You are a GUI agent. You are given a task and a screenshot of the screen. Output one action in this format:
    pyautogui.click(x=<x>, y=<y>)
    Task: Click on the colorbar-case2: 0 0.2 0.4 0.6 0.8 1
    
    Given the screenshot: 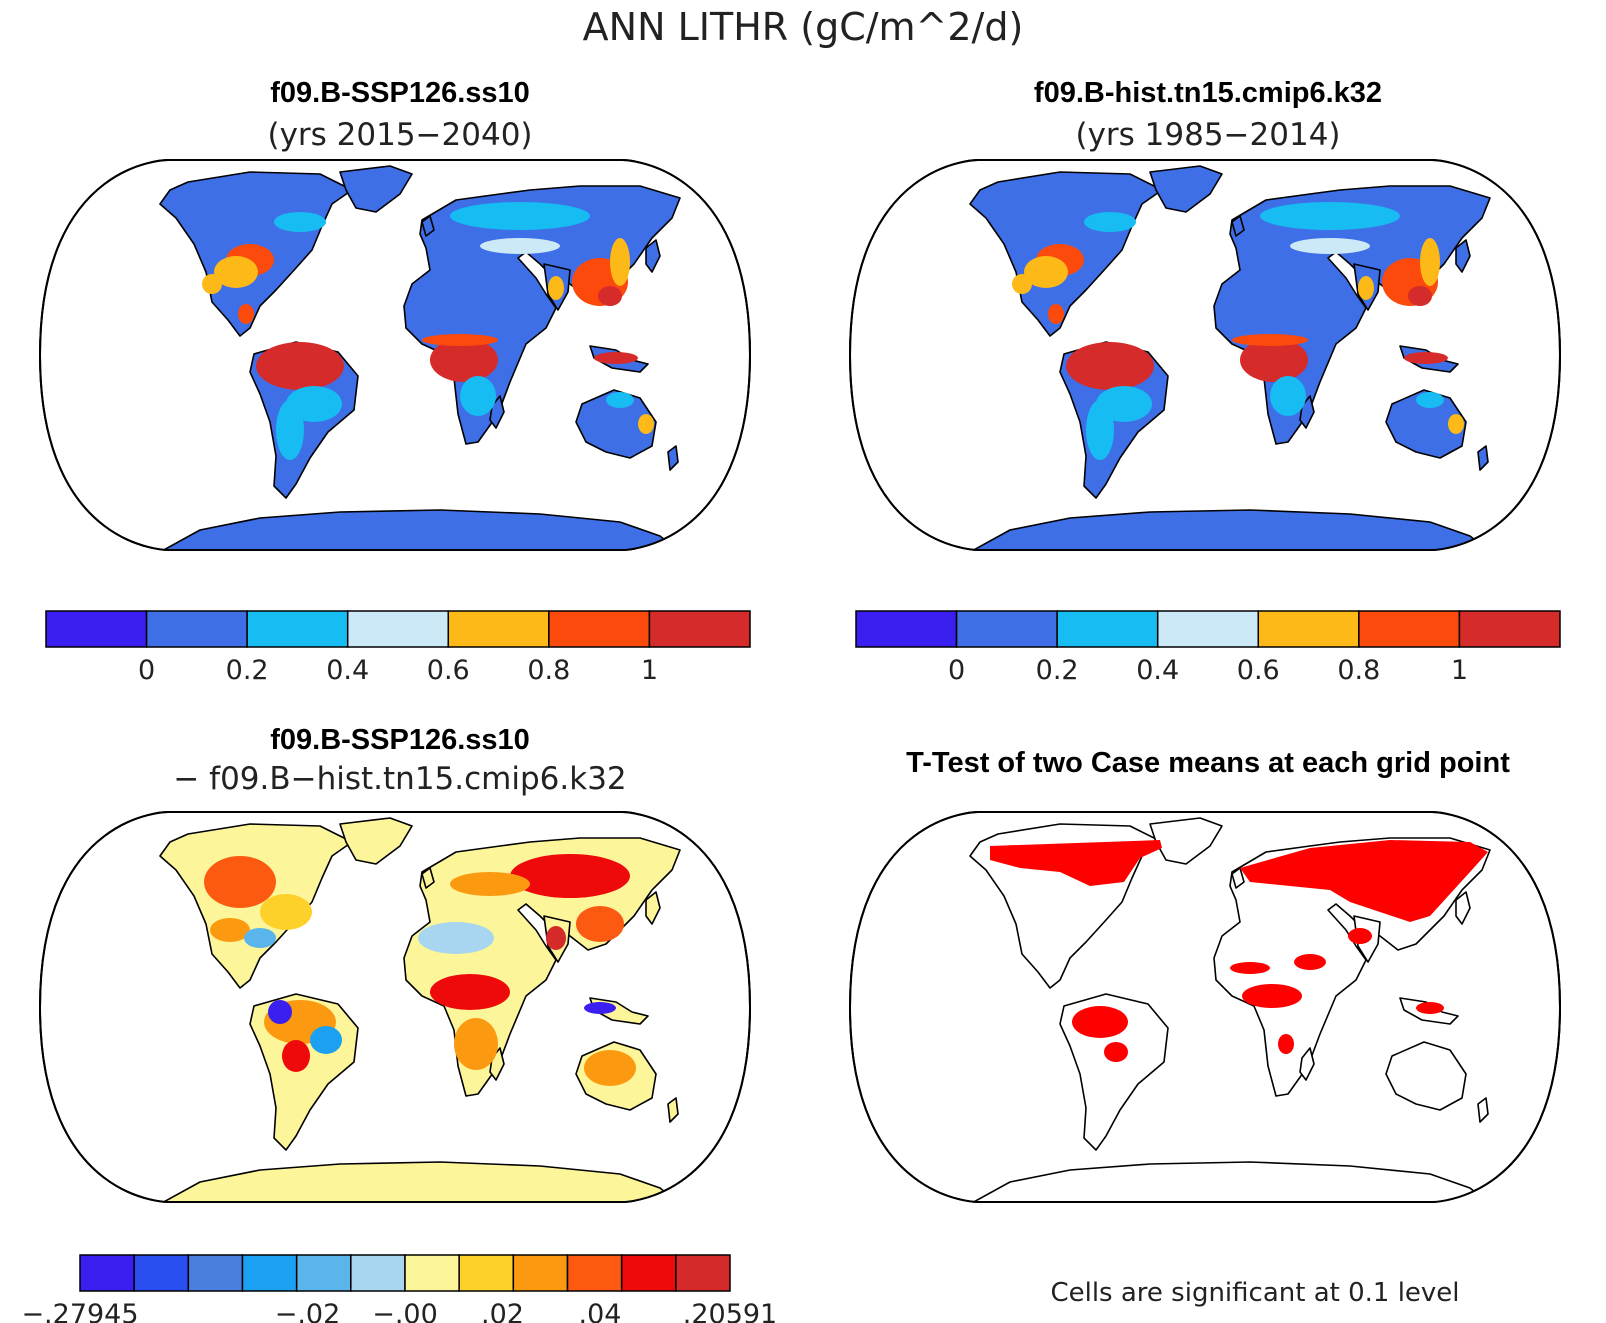 What is the action you would take?
    pyautogui.click(x=1208, y=648)
    